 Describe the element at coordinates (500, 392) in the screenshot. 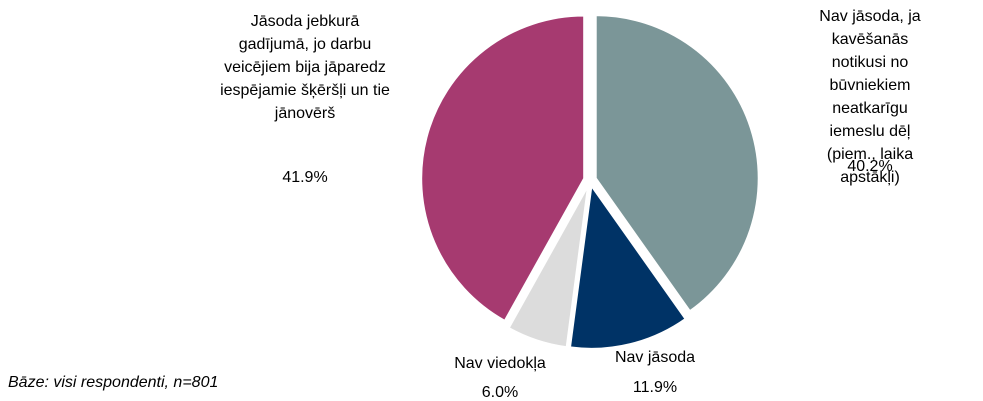

I see `value-label: 6.0%` at that location.